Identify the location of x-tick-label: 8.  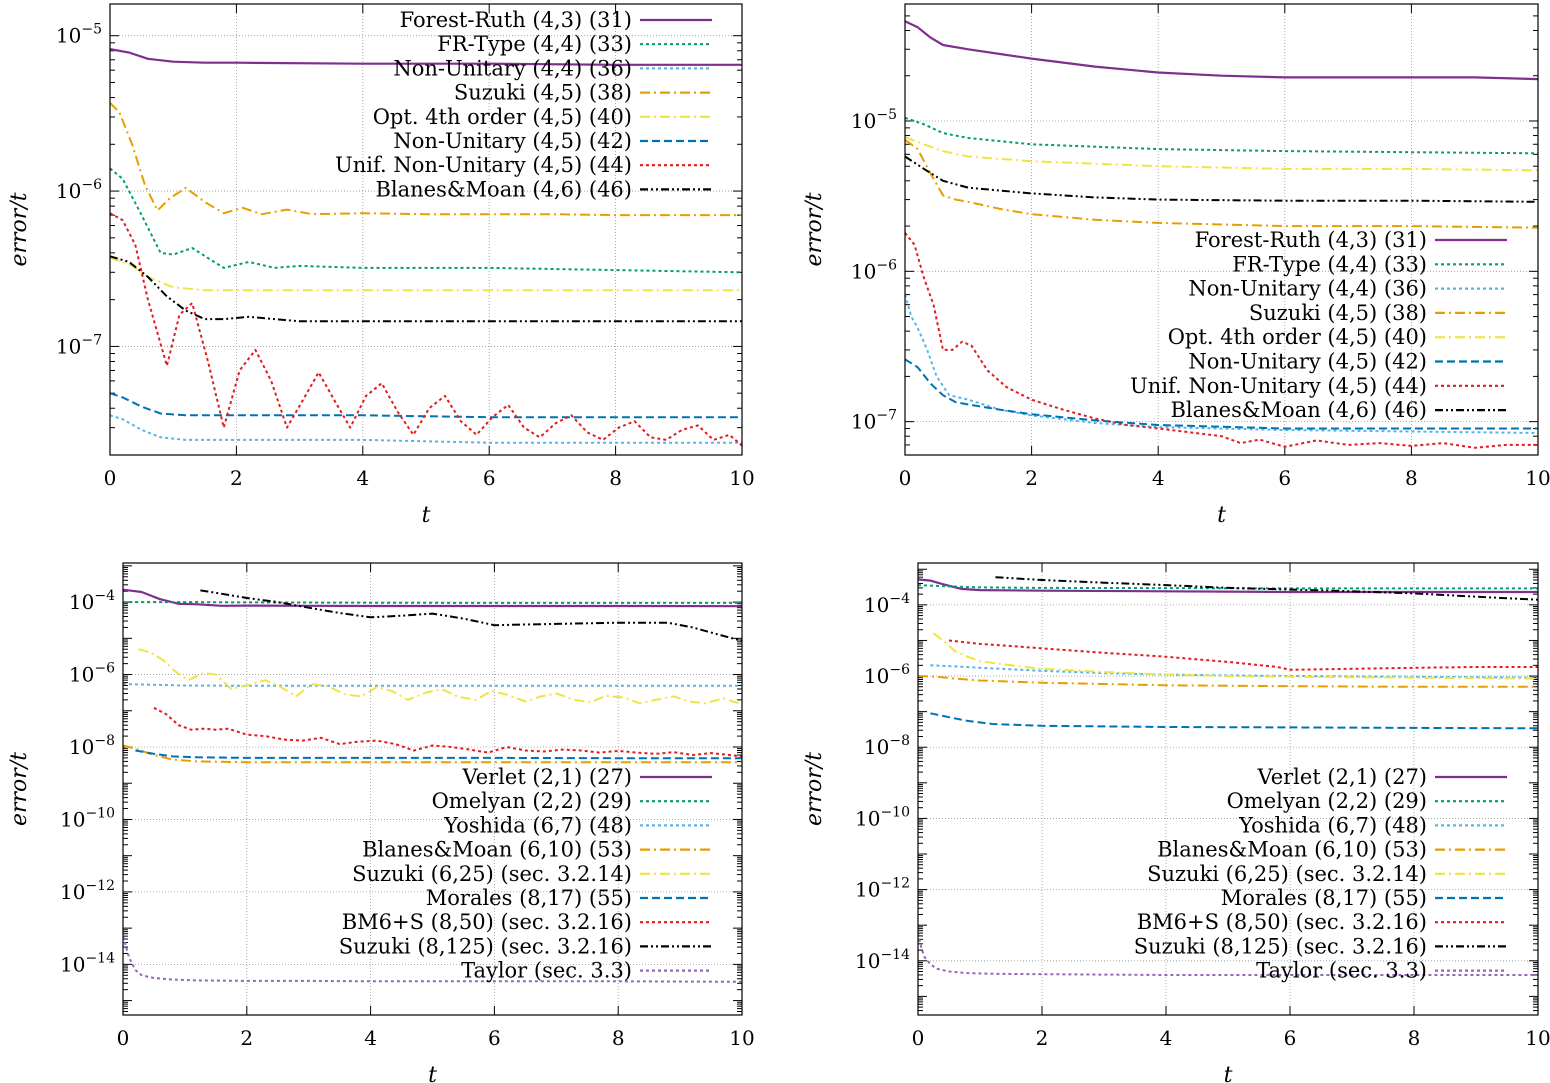
(1414, 1038).